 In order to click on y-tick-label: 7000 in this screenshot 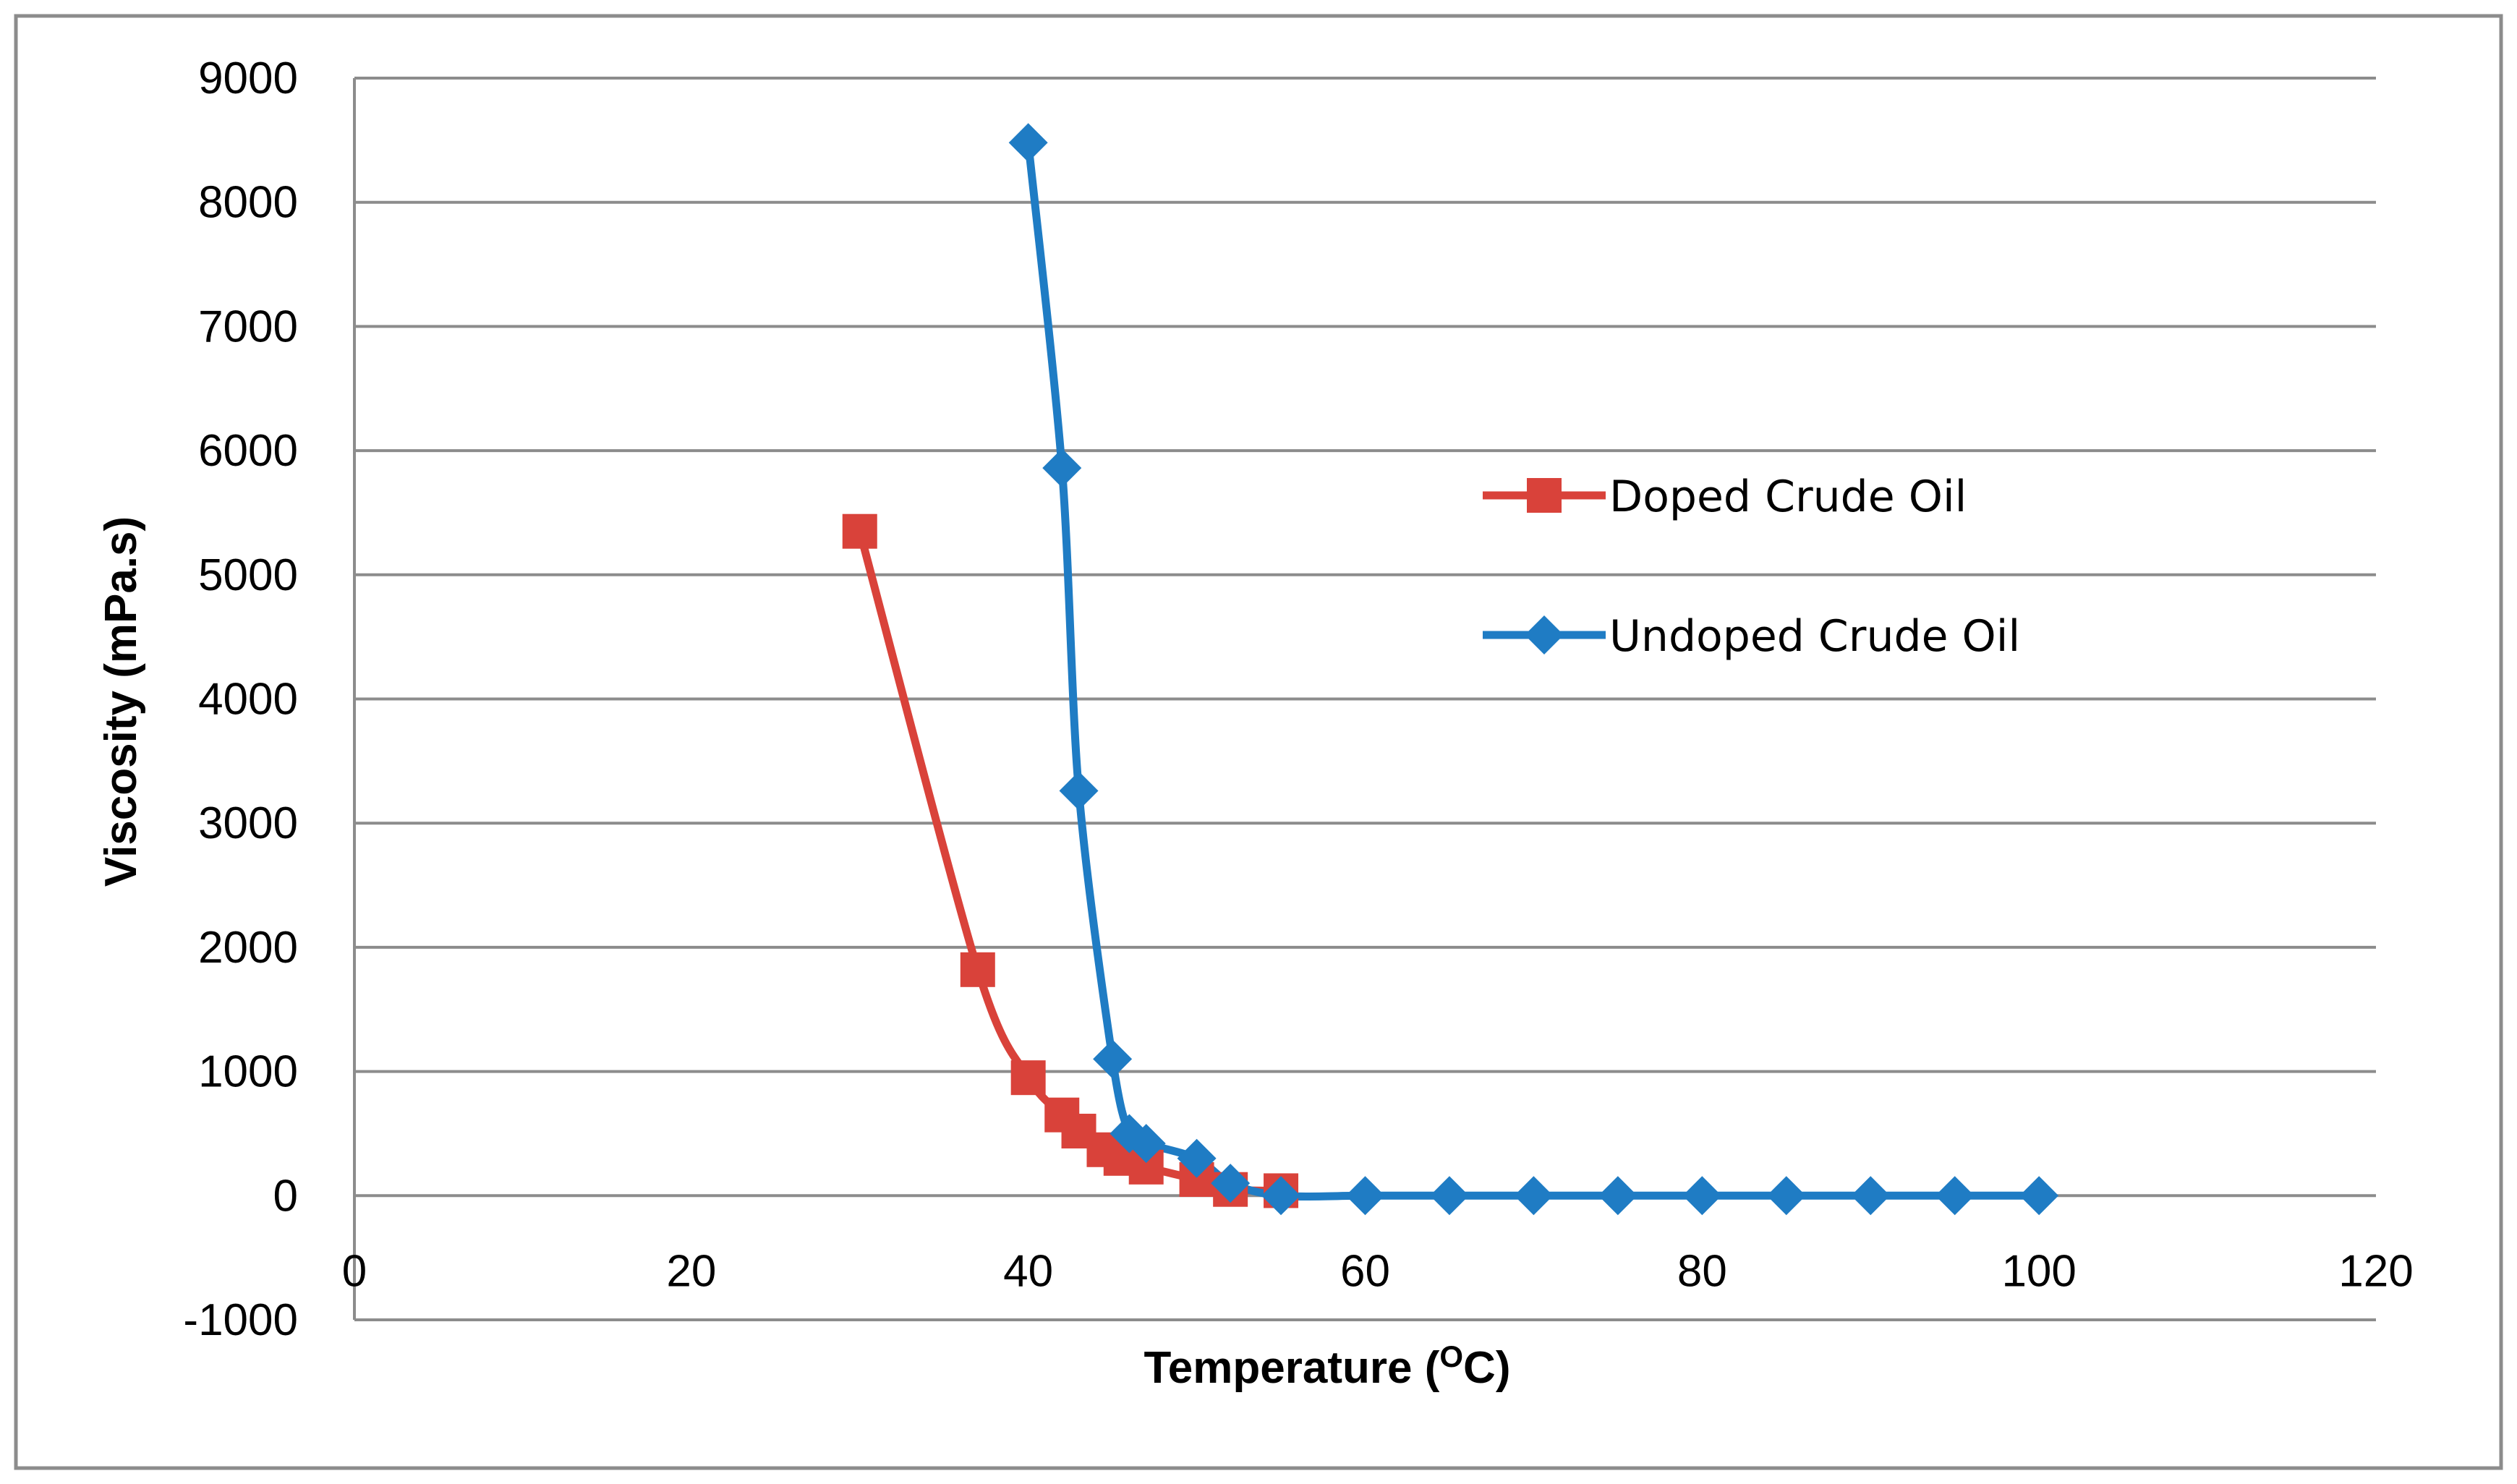, I will do `click(248, 326)`.